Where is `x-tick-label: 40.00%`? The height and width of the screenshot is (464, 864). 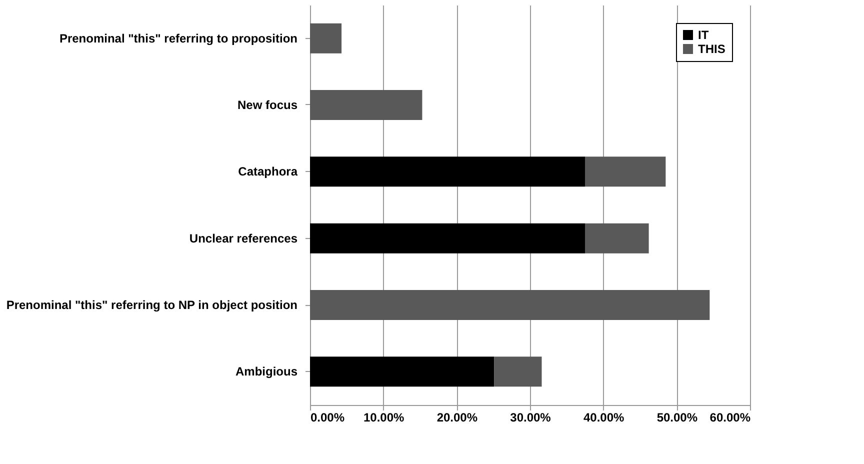
x-tick-label: 40.00% is located at coordinates (604, 417).